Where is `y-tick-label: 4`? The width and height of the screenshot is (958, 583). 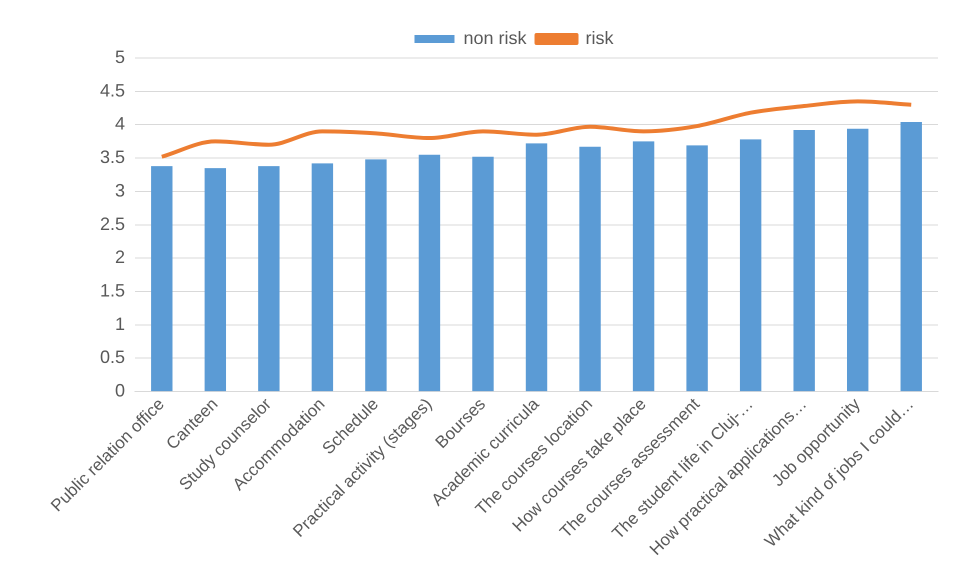
y-tick-label: 4 is located at coordinates (120, 124).